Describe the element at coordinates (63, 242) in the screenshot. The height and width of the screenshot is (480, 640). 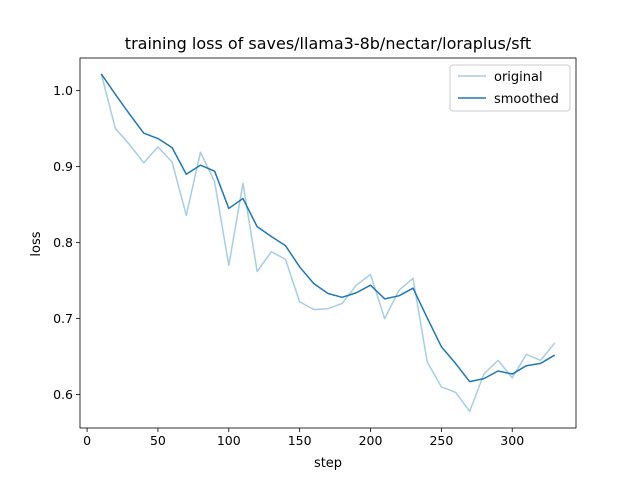
I see `y-tick-label: 0.8` at that location.